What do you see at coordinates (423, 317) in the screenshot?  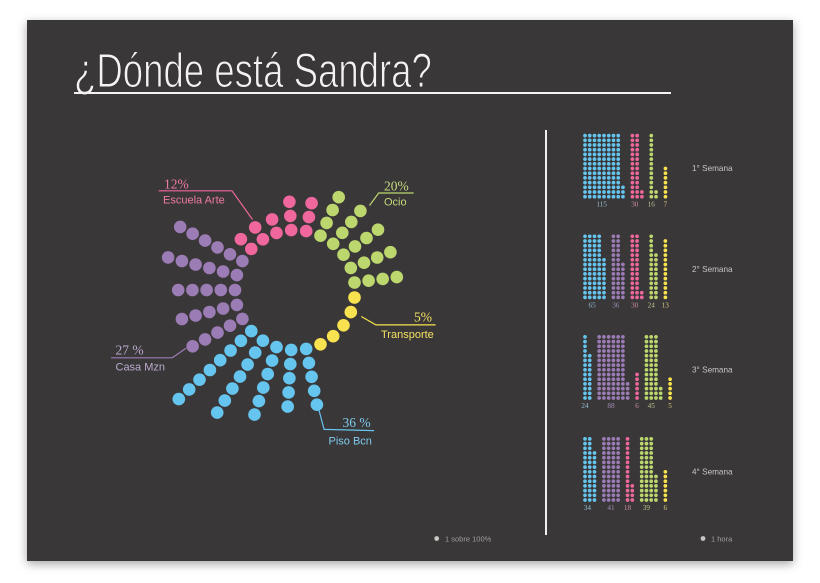 I see `svg-text: 5%` at bounding box center [423, 317].